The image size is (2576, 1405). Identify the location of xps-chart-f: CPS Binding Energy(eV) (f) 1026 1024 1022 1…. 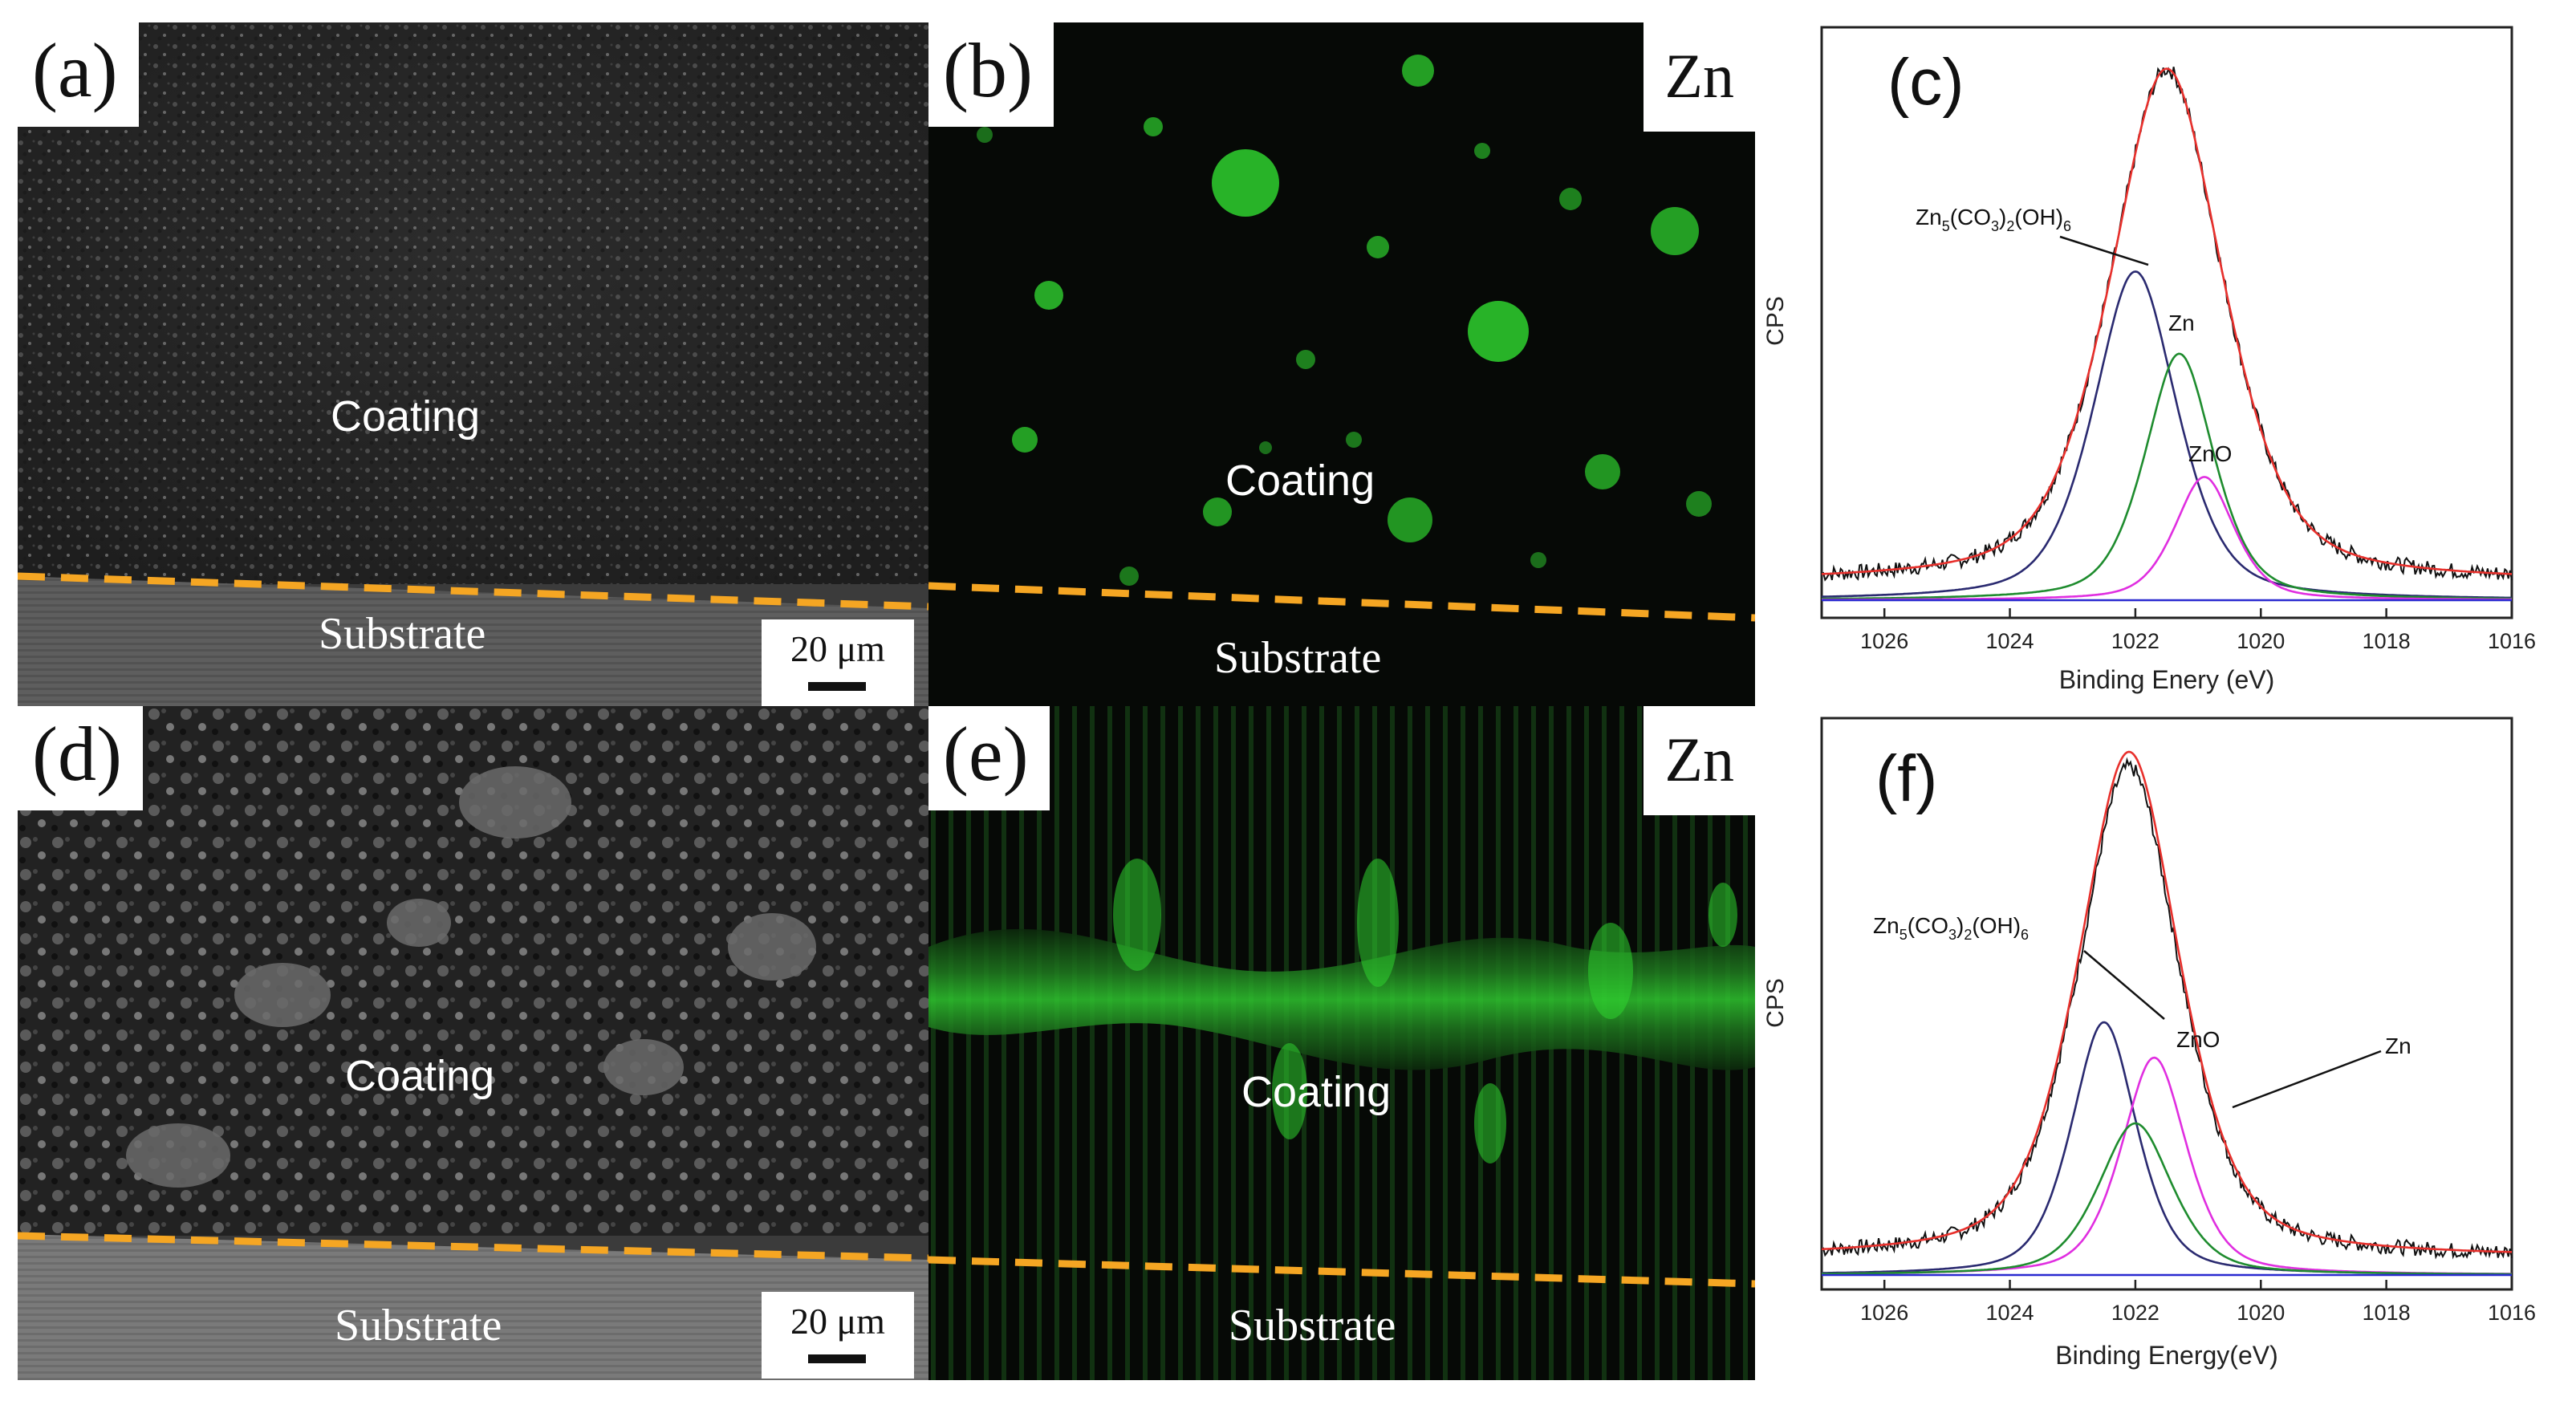
(2149, 1043).